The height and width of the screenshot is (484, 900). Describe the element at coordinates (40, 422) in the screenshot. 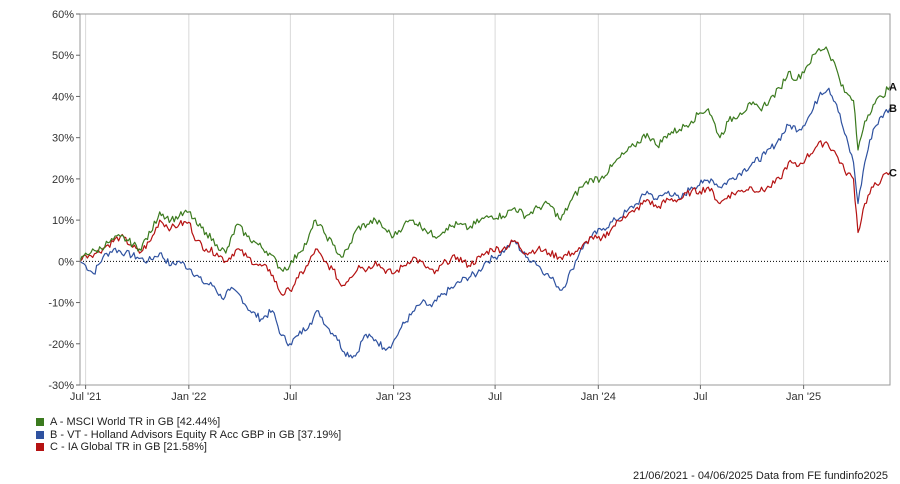

I see `legend-swatch-a` at that location.